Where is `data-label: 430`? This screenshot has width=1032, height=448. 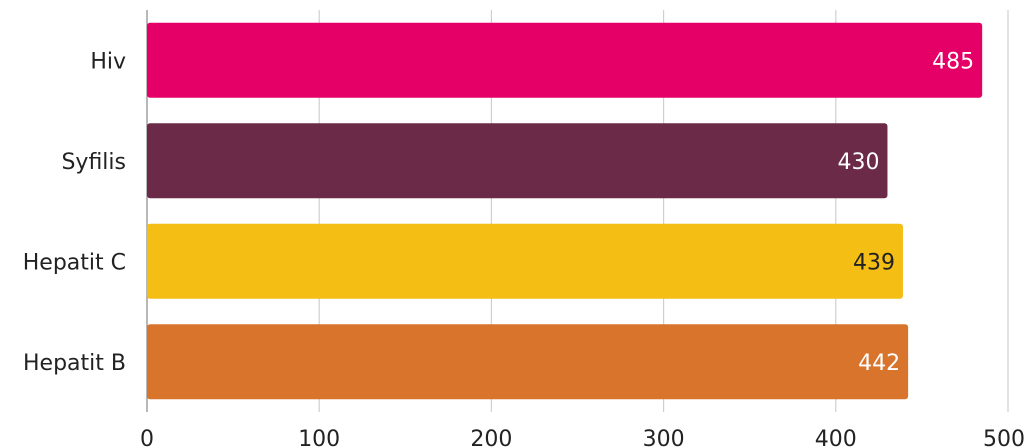 data-label: 430 is located at coordinates (858, 162).